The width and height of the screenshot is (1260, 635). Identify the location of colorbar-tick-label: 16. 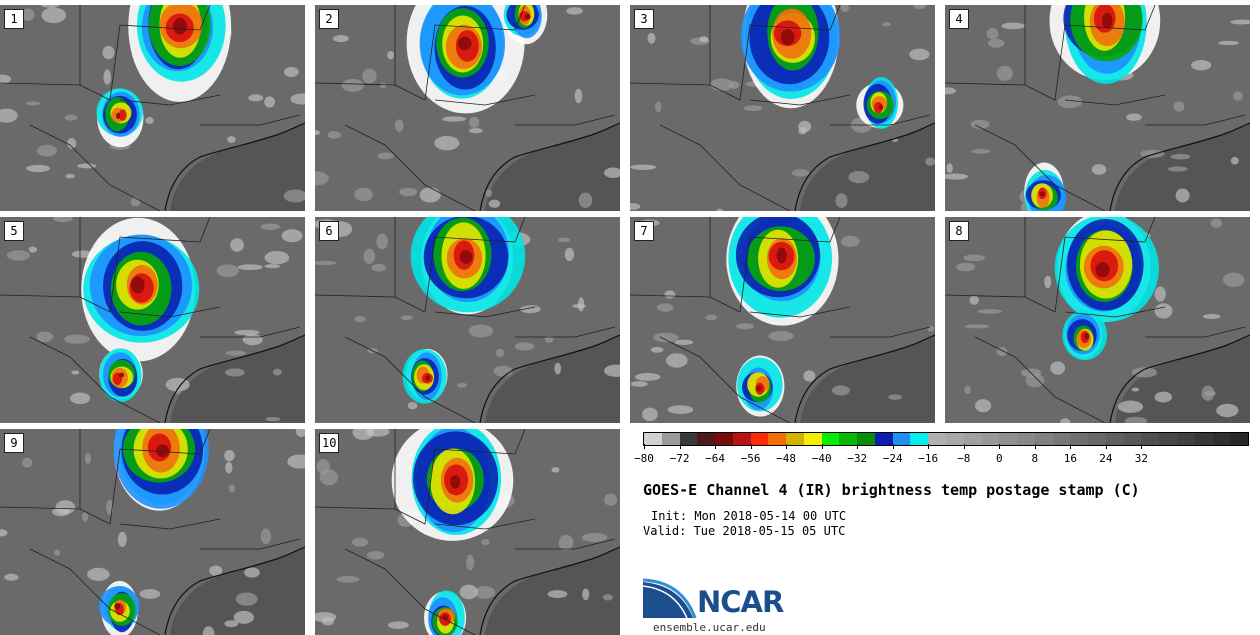
(1070, 458).